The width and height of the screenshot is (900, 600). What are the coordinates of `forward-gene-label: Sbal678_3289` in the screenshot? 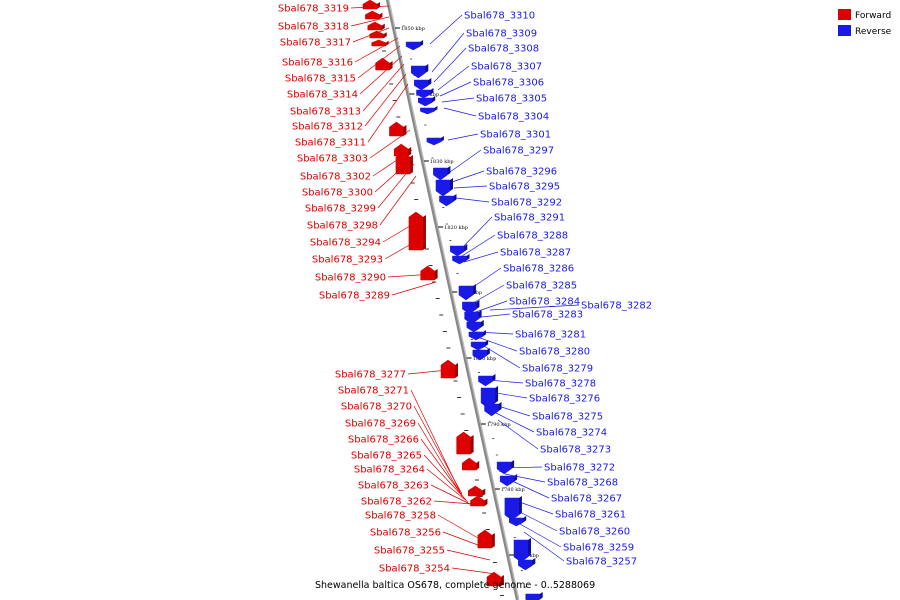 It's located at (354, 296).